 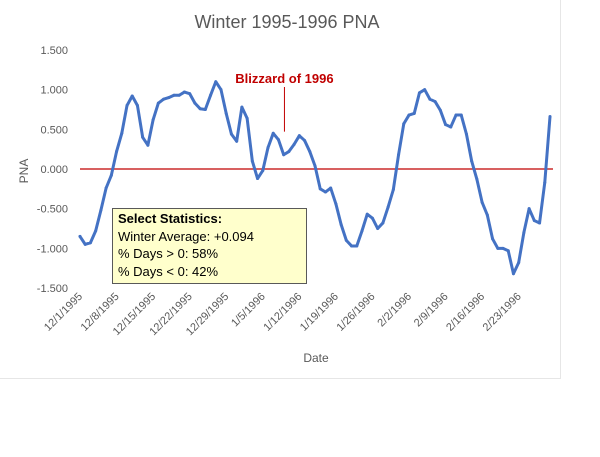 What do you see at coordinates (52, 210) in the screenshot?
I see `y-tick-label: -0.500` at bounding box center [52, 210].